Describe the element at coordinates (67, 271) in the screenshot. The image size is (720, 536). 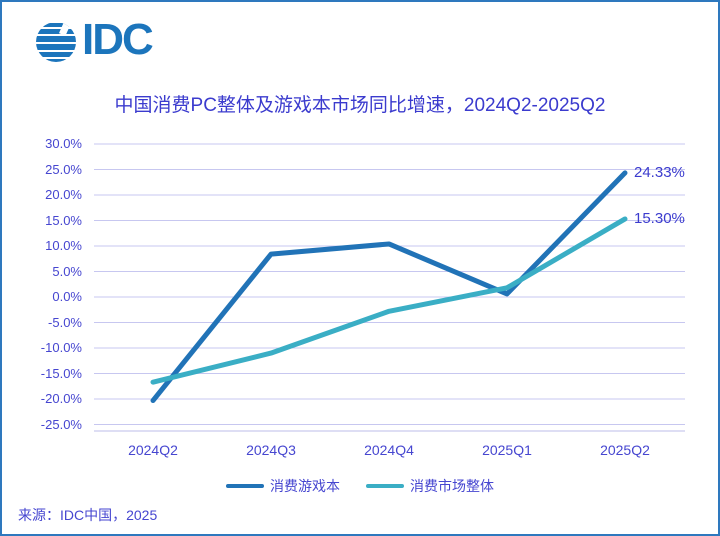
I see `y-axis-label: 5.0%` at that location.